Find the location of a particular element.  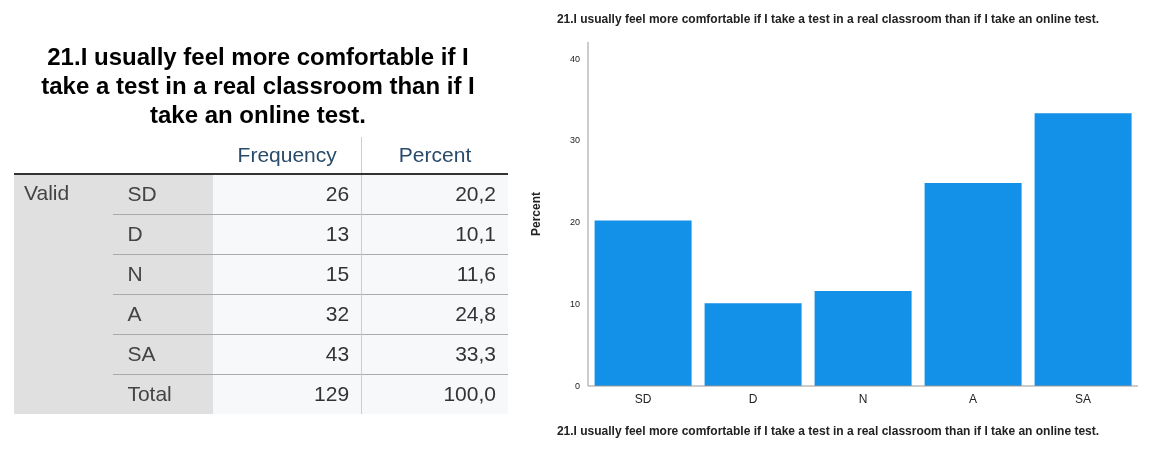

y-tick-label: 40 is located at coordinates (574, 58).